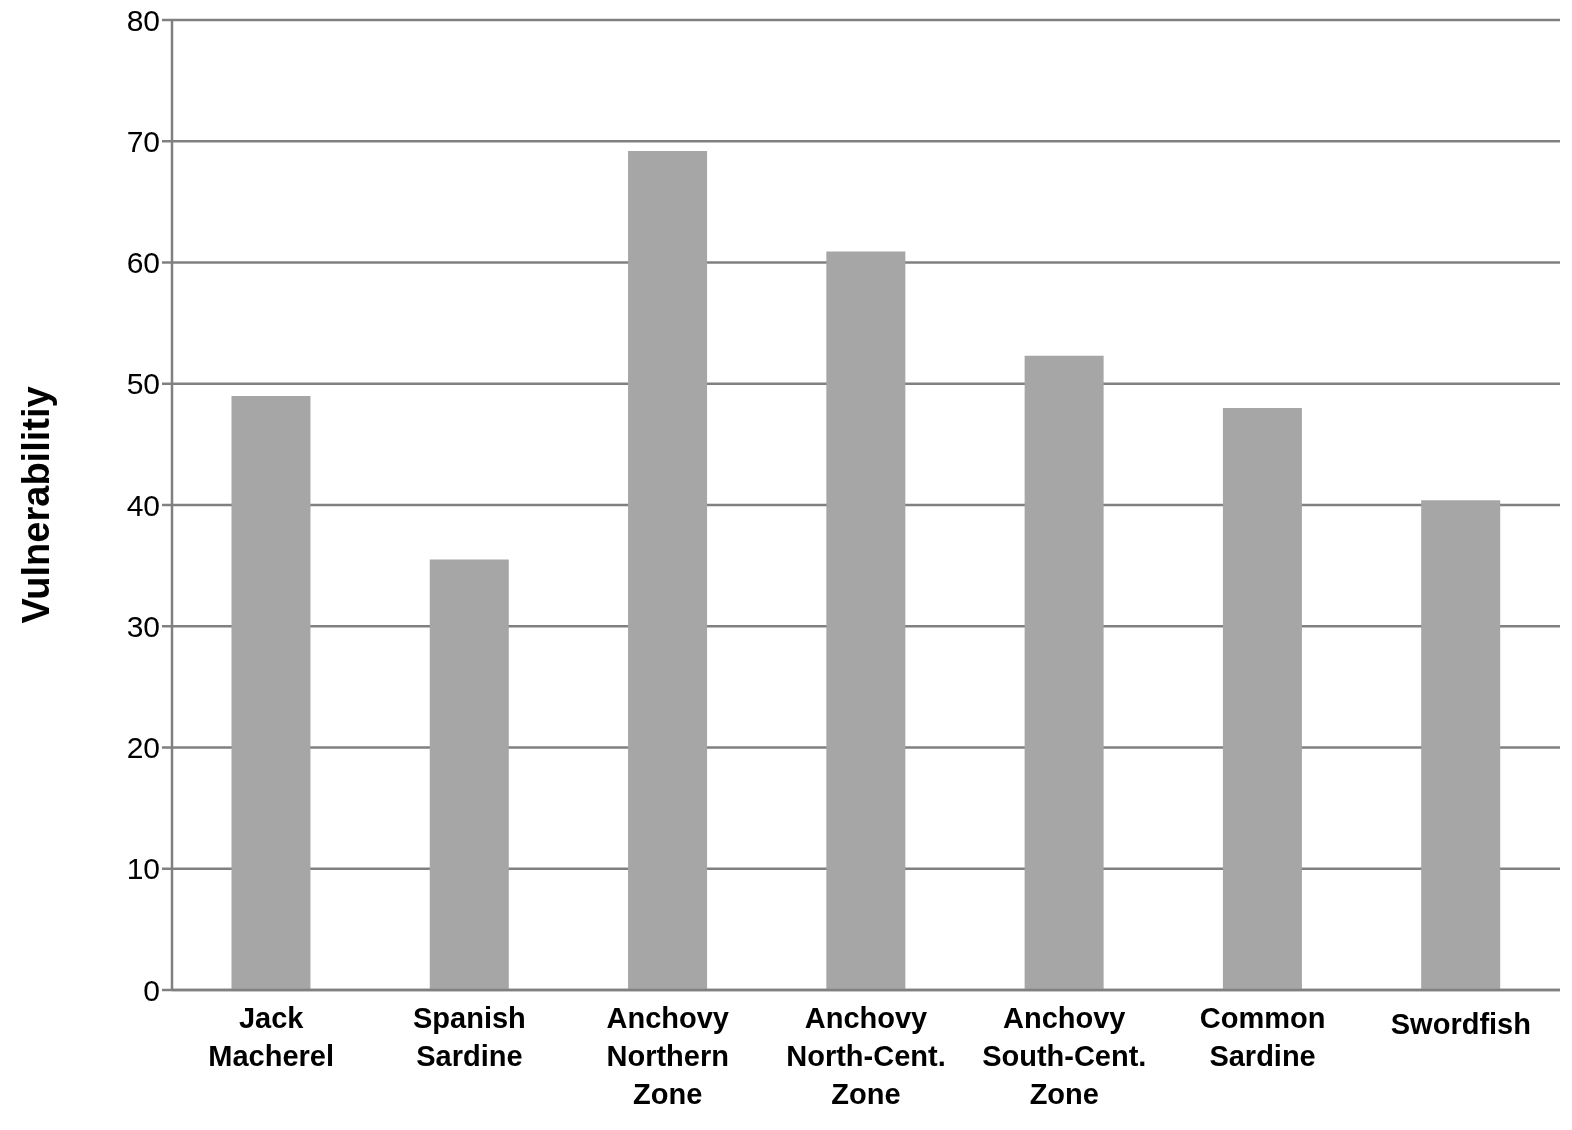  What do you see at coordinates (469, 1037) in the screenshot?
I see `x-tick-label: Spanish Sardine` at bounding box center [469, 1037].